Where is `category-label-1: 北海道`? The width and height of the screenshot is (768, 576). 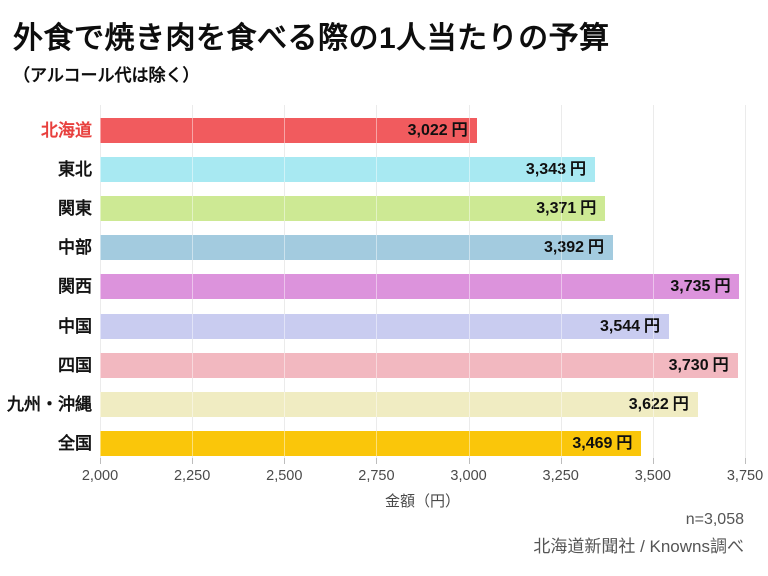 category-label-1: 北海道 is located at coordinates (66, 130).